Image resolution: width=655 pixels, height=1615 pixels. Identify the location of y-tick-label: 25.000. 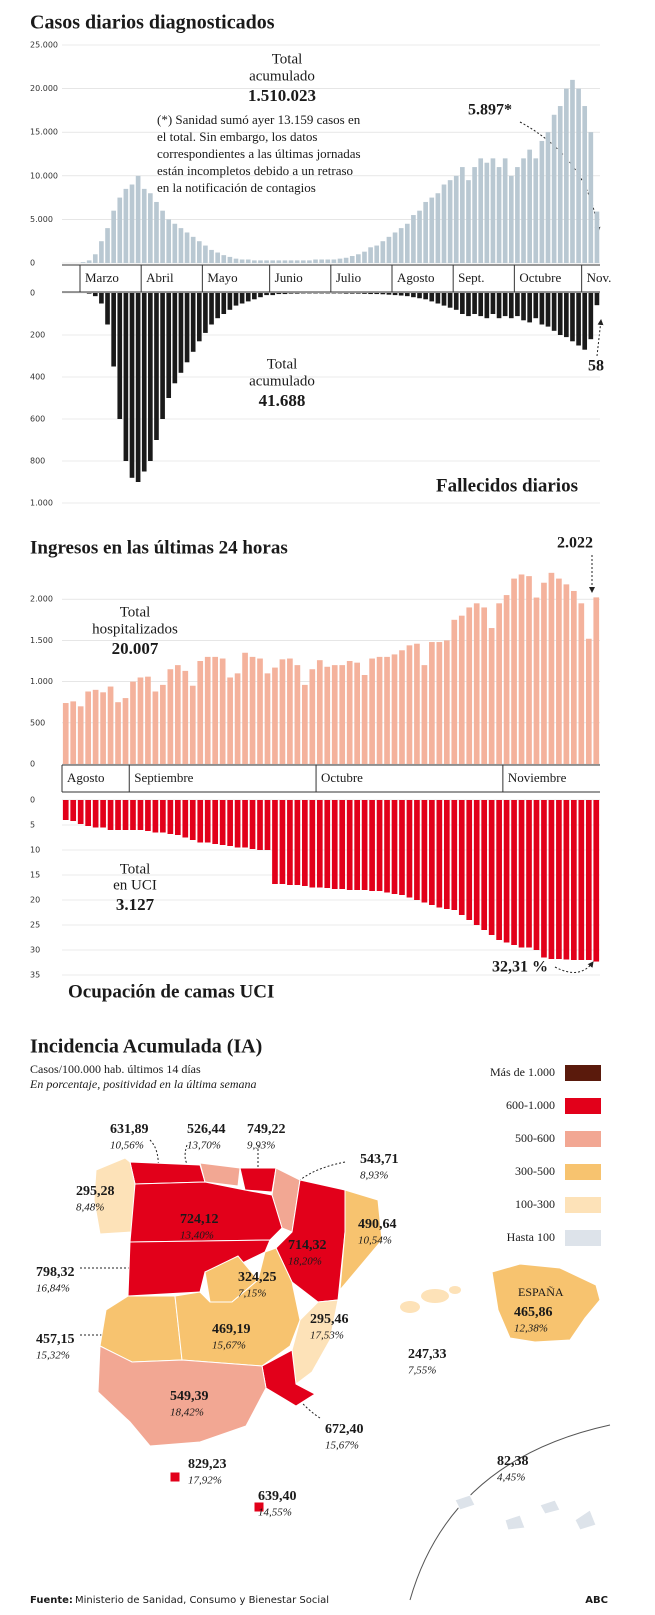
(44, 45).